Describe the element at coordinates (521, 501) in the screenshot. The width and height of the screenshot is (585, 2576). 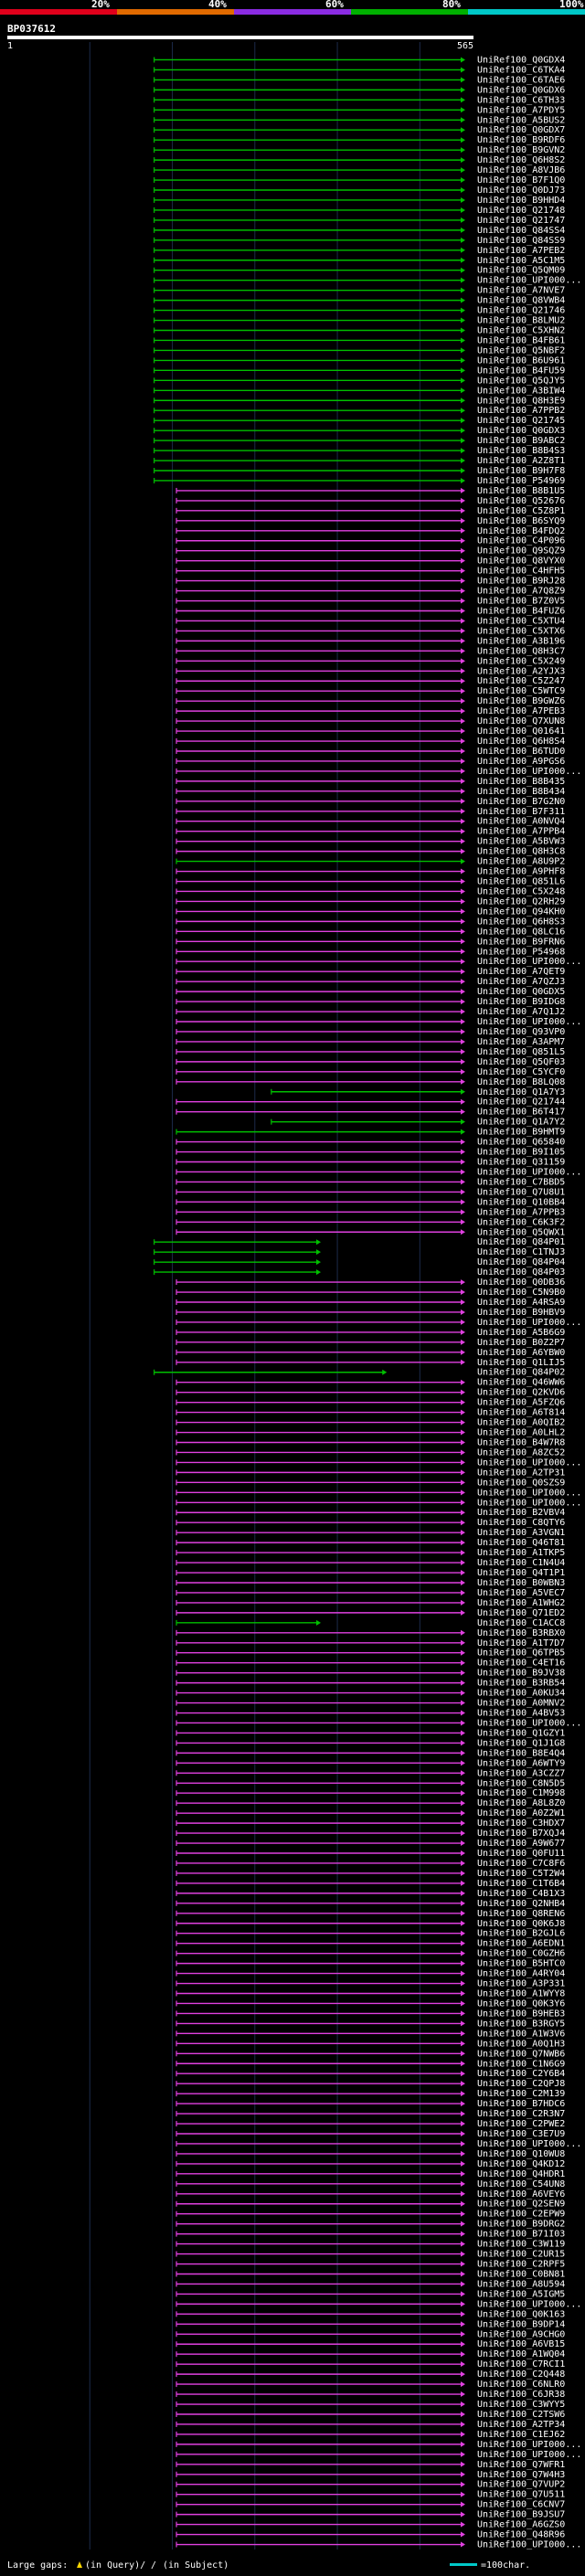
I see `hit-name: UniRef100_Q52676` at that location.